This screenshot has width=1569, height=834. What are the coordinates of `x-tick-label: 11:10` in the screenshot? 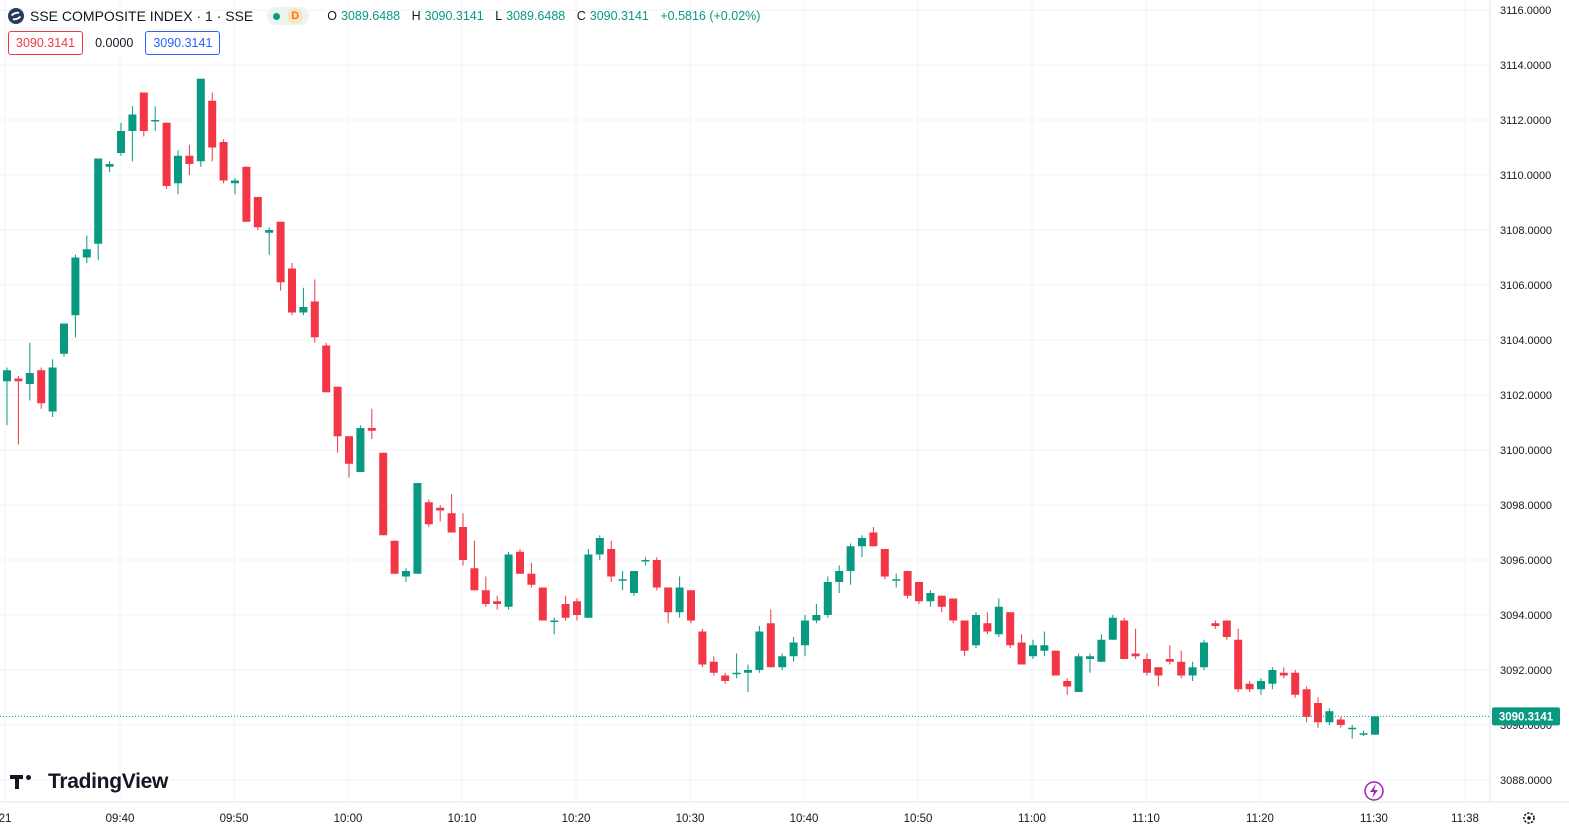 It's located at (1146, 819).